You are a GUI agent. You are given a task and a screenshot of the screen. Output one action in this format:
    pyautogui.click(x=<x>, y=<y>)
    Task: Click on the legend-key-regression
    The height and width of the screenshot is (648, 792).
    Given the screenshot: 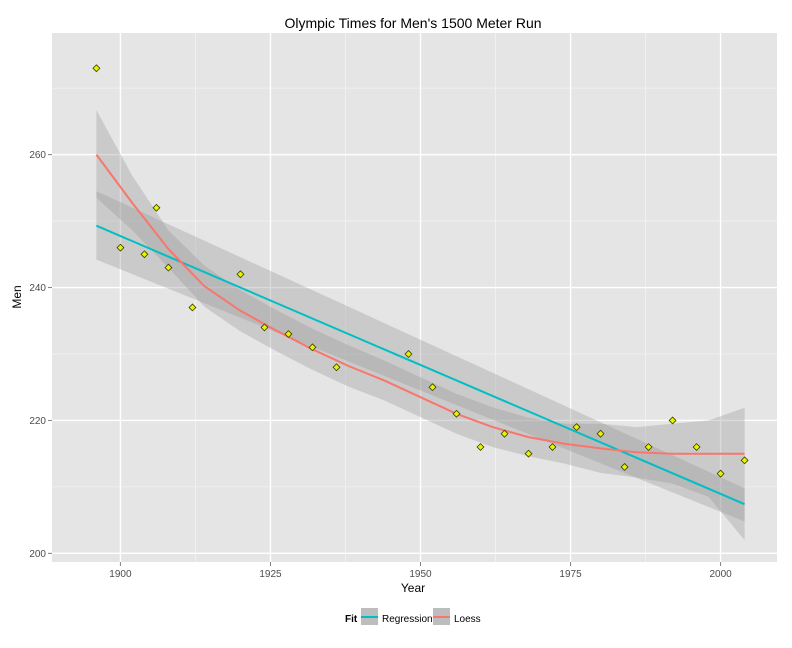 What is the action you would take?
    pyautogui.click(x=369, y=616)
    